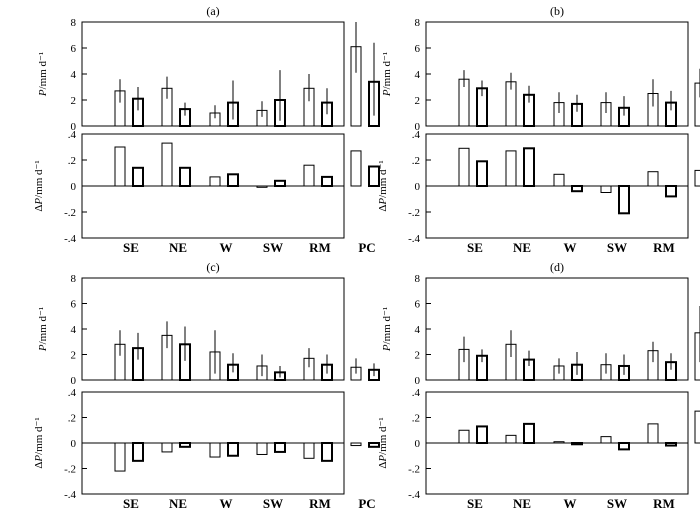 This screenshot has height=522, width=700. What do you see at coordinates (374, 176) in the screenshot?
I see `delta-bar-series2-pc` at bounding box center [374, 176].